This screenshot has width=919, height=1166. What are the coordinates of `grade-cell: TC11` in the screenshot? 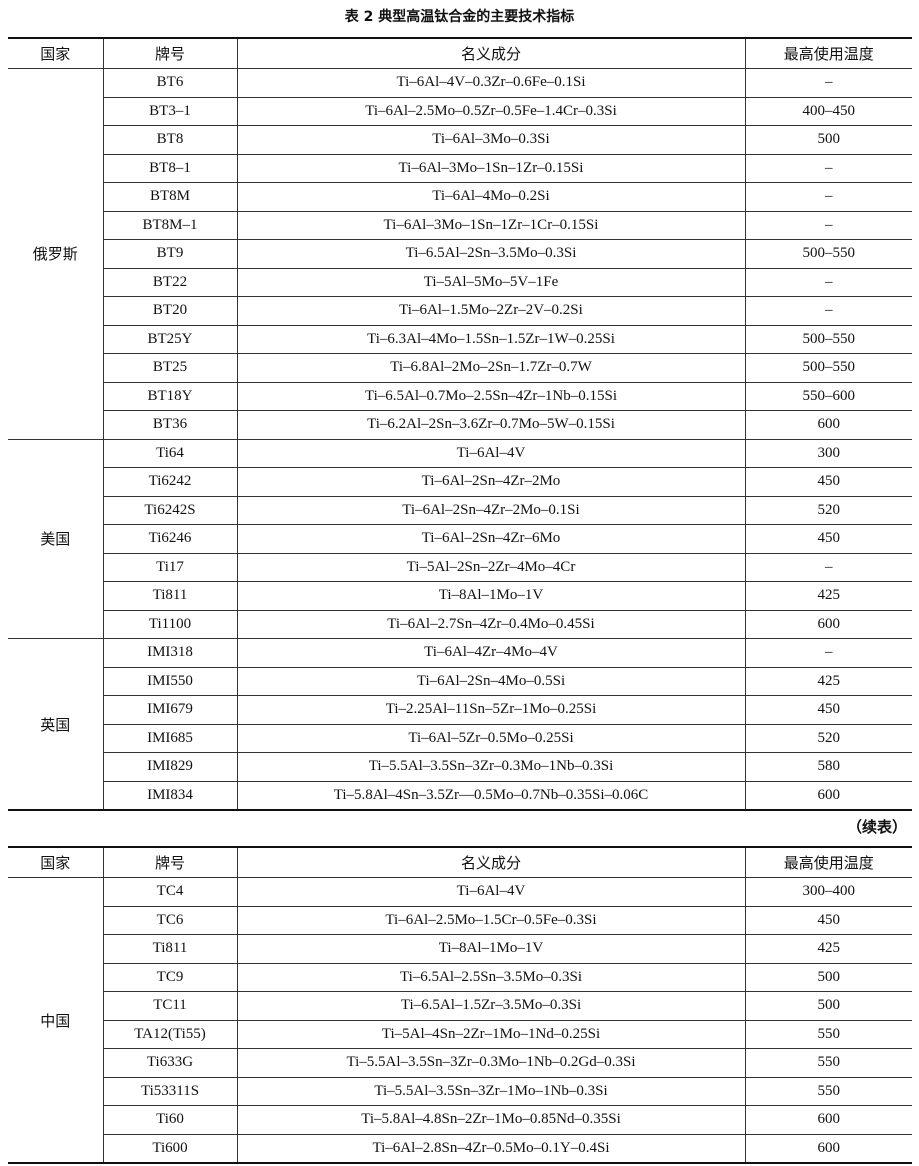 It's located at (170, 1006).